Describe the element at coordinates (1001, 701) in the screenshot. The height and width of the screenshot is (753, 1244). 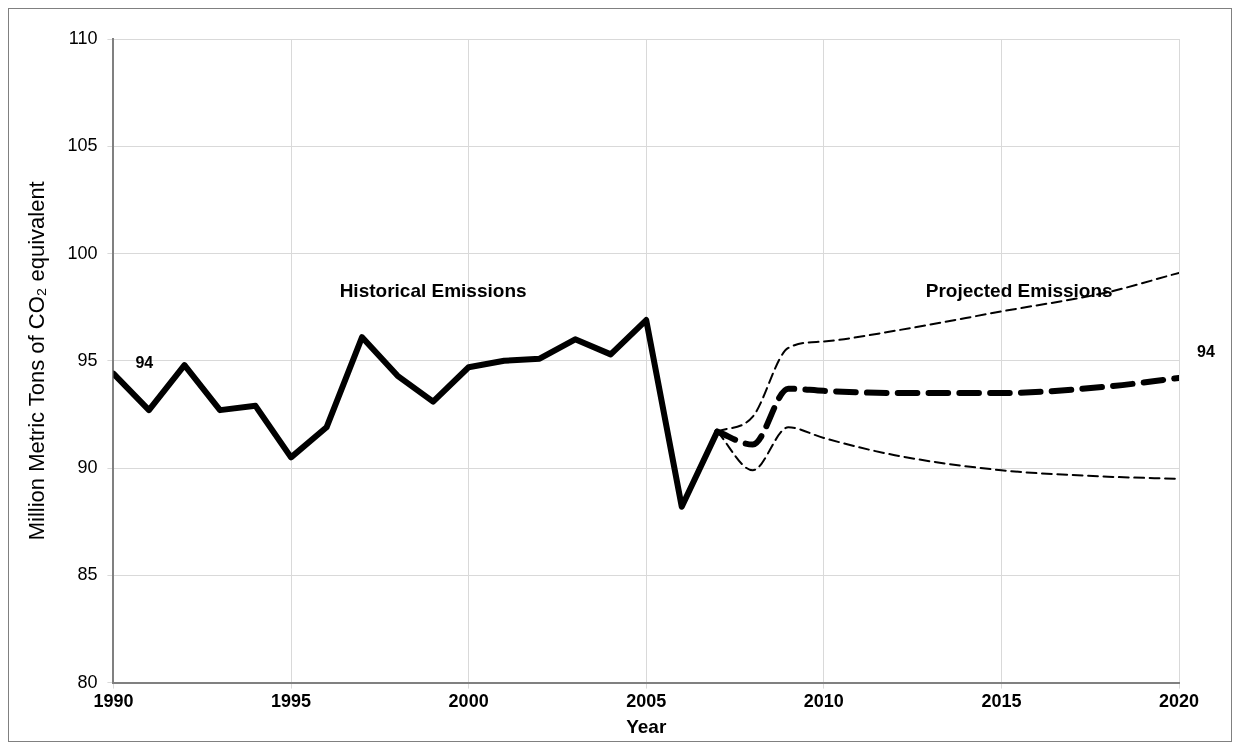
I see `x-tick-label: 2015` at that location.